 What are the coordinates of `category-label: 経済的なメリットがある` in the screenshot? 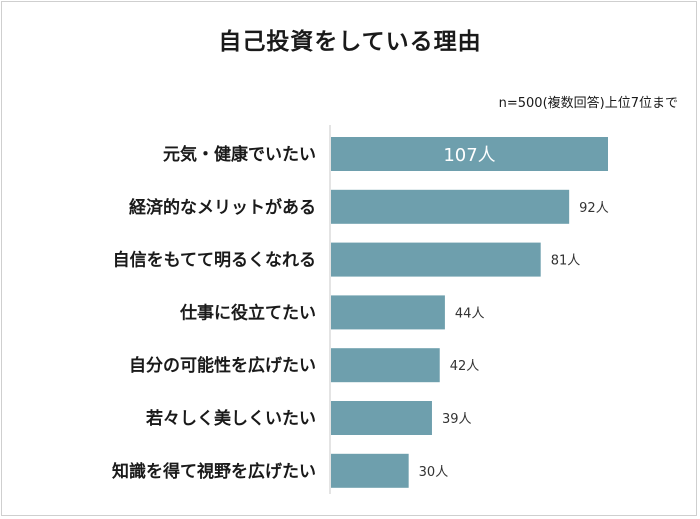 It's located at (222, 207).